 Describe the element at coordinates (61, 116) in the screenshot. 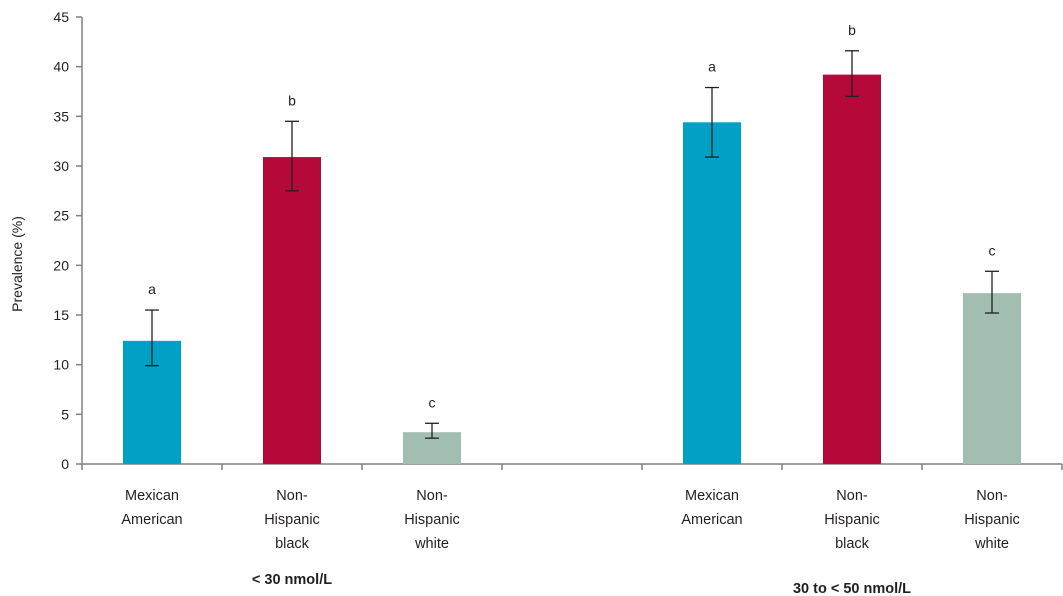

I see `y-tick-label: 35` at that location.